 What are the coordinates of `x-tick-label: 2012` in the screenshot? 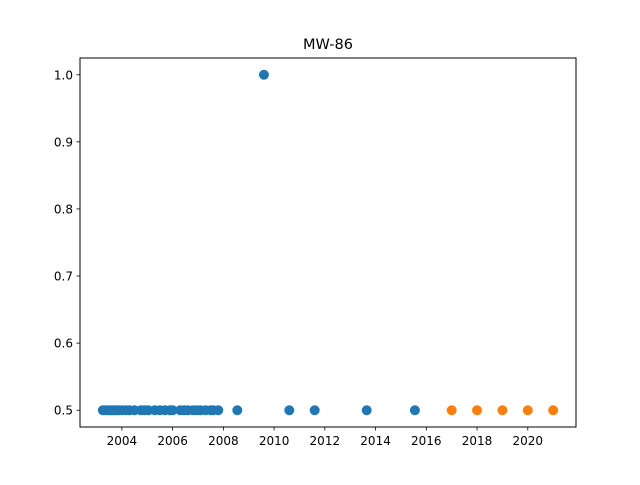 It's located at (325, 441).